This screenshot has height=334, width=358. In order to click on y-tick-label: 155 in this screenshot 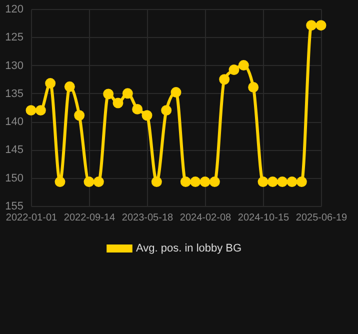, I will do `click(14, 206)`.